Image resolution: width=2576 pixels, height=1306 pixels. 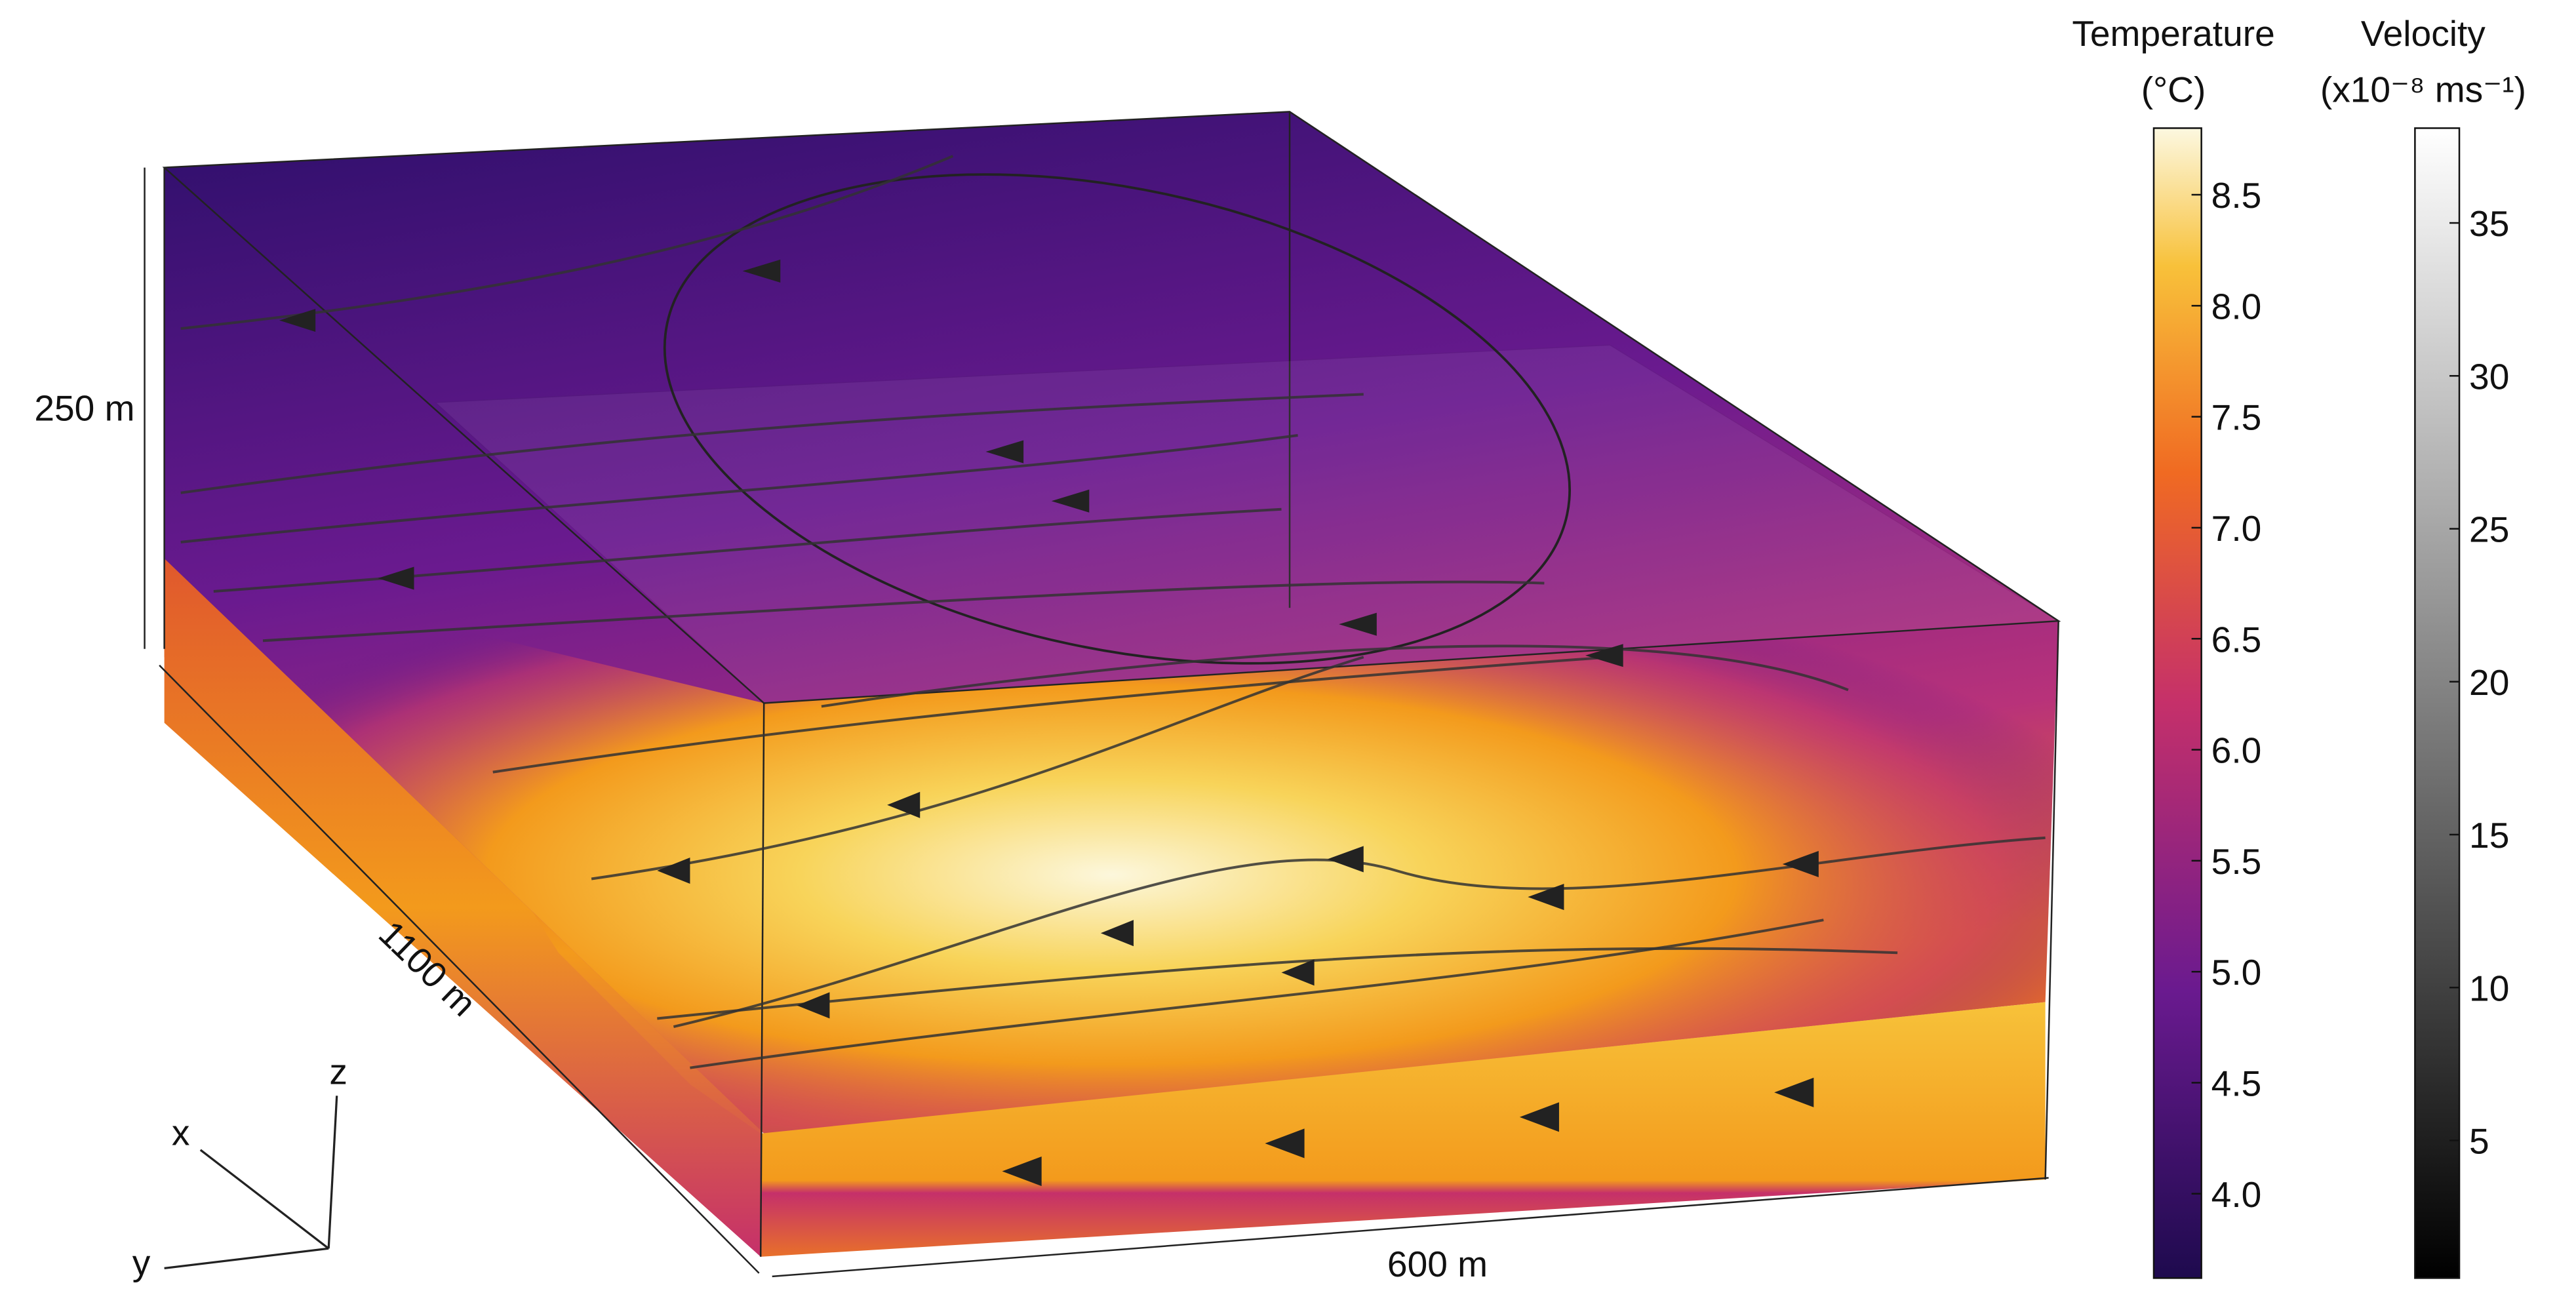 I want to click on axis-label: y, so click(x=141, y=1262).